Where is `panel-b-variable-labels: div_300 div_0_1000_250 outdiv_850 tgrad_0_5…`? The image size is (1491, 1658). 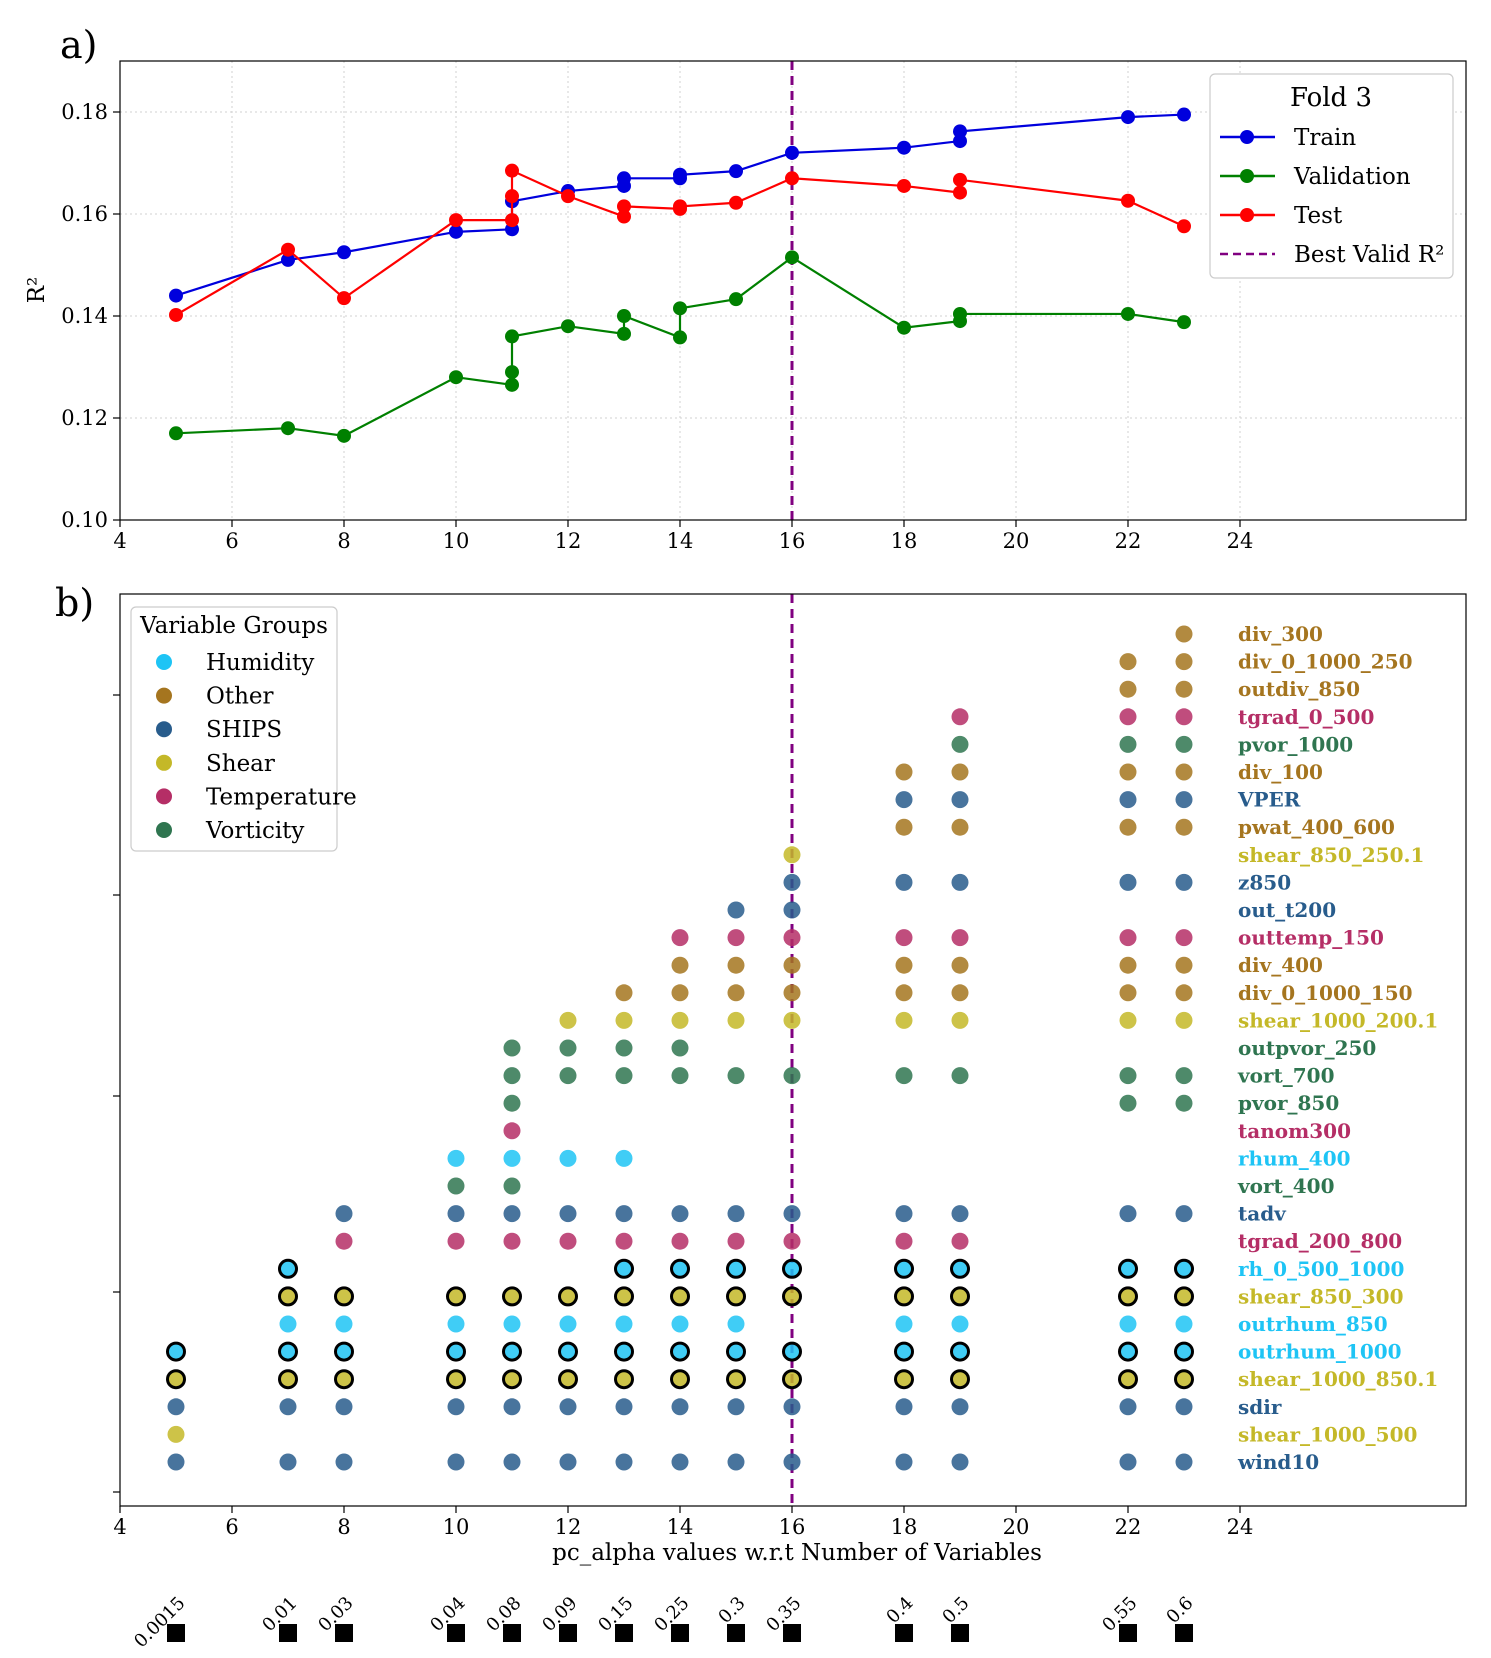 panel-b-variable-labels: div_300 div_0_1000_250 outdiv_850 tgrad_0_5… is located at coordinates (1337, 1048).